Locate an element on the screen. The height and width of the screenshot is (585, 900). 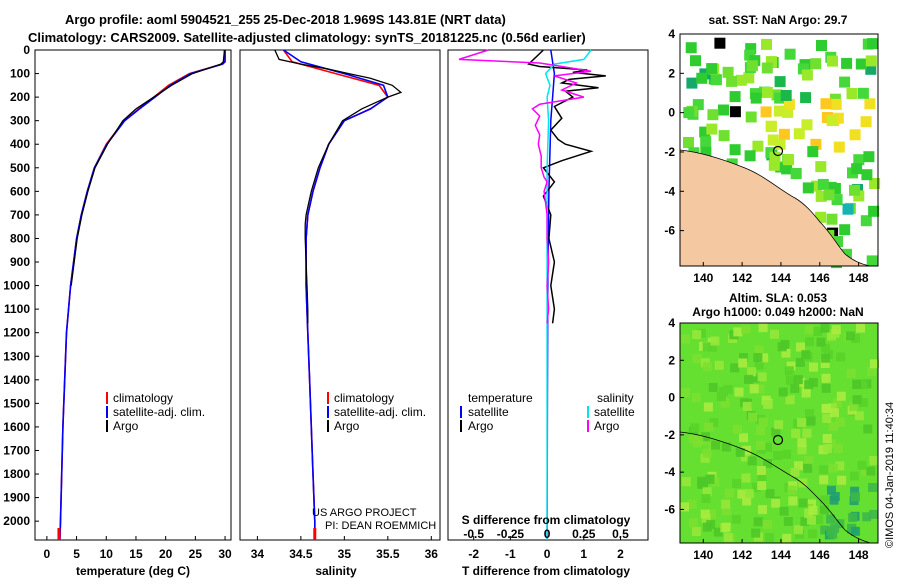
temperature-legend: climatology satellite-adj. clim. Argo is located at coordinates (155, 412).